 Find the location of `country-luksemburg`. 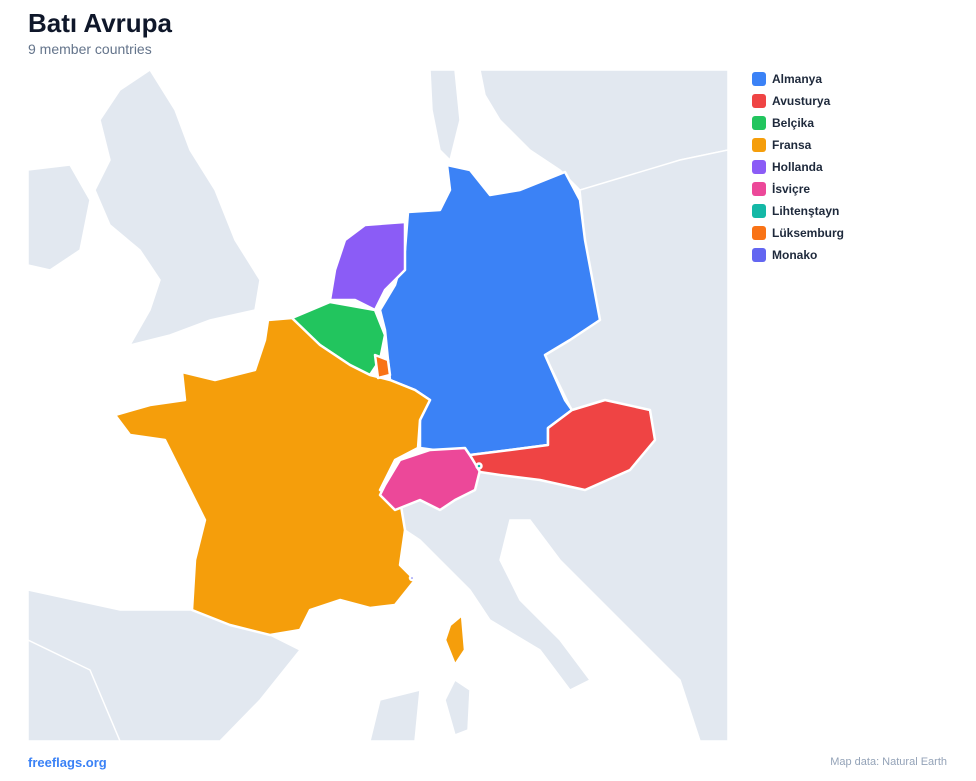

country-luksemburg is located at coordinates (382, 366).